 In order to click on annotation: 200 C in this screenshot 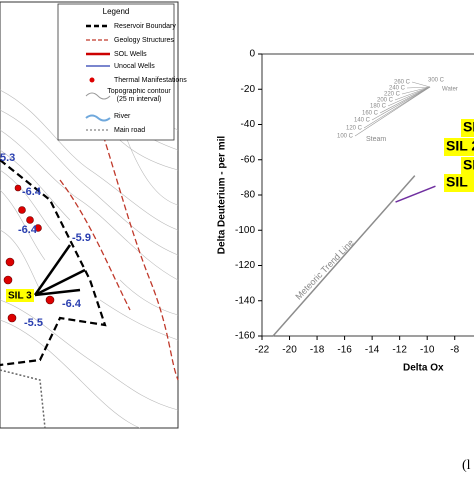, I will do `click(385, 101)`.